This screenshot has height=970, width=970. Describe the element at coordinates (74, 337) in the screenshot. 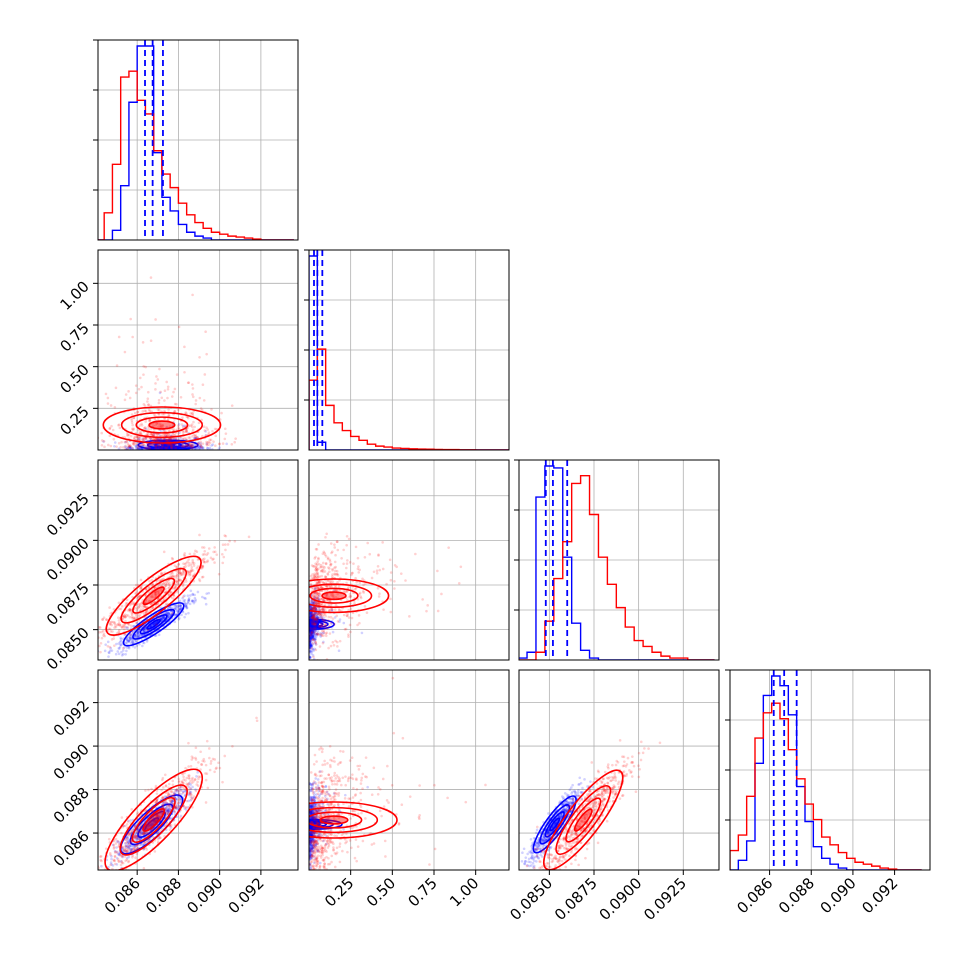

I see `y-tick-label: 0.75` at that location.